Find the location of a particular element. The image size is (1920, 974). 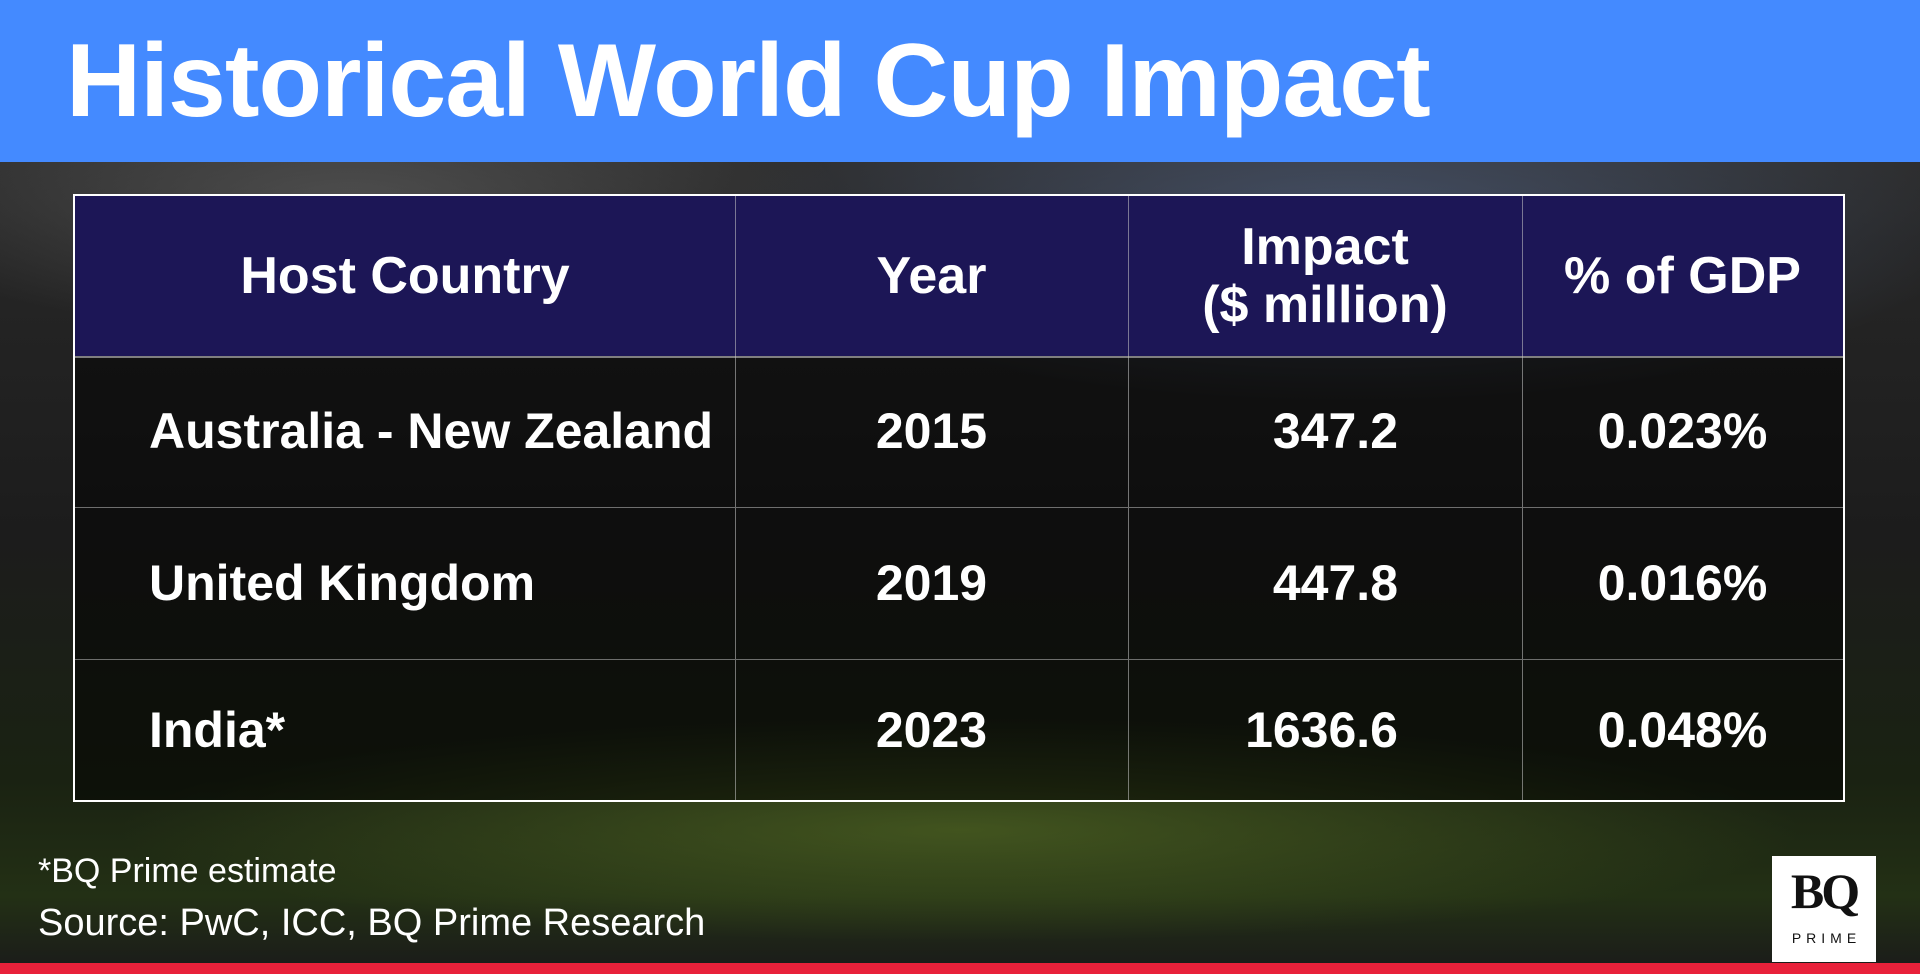

cell-impact: 347.2 is located at coordinates (1335, 431).